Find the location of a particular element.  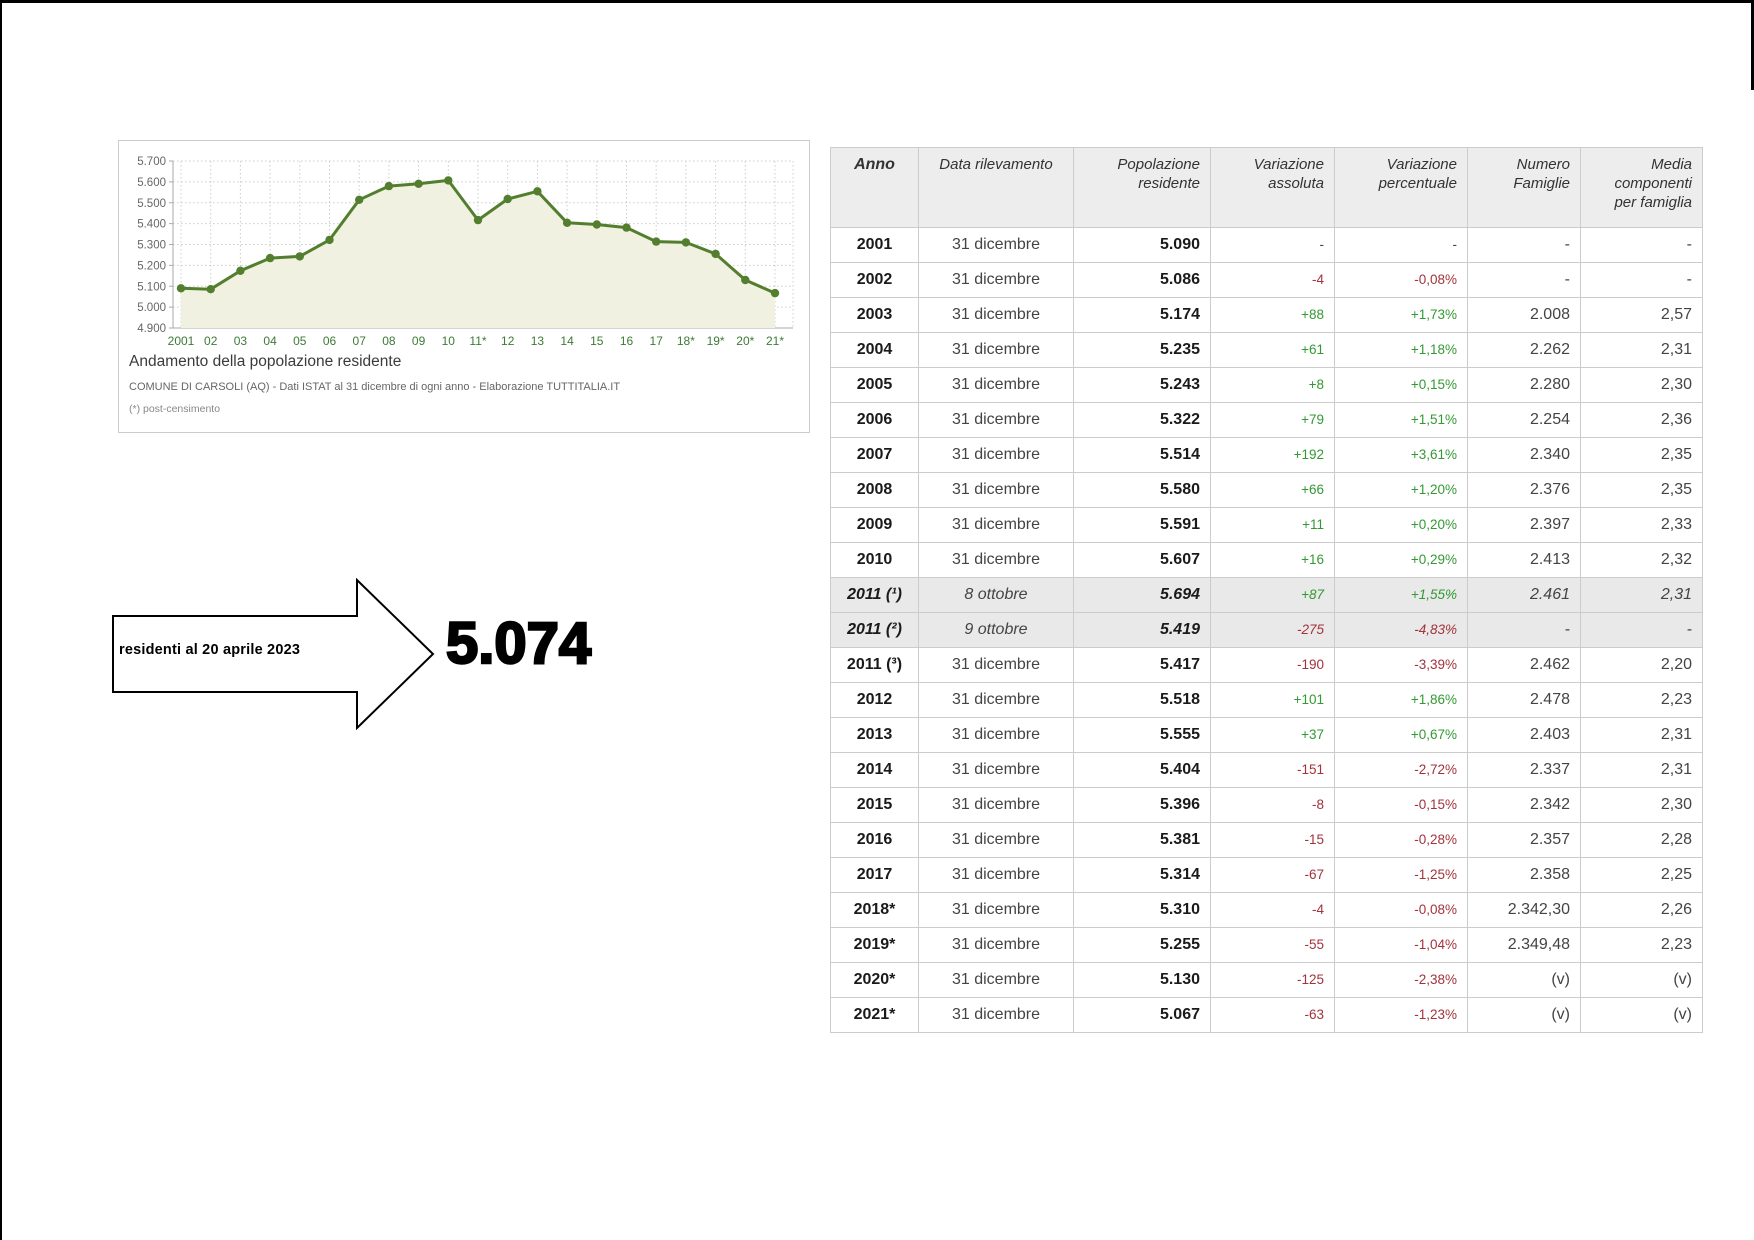

table-row: 2011 (²) 9 ottobre 5.419 -275 -4,83% - - is located at coordinates (1266, 630).